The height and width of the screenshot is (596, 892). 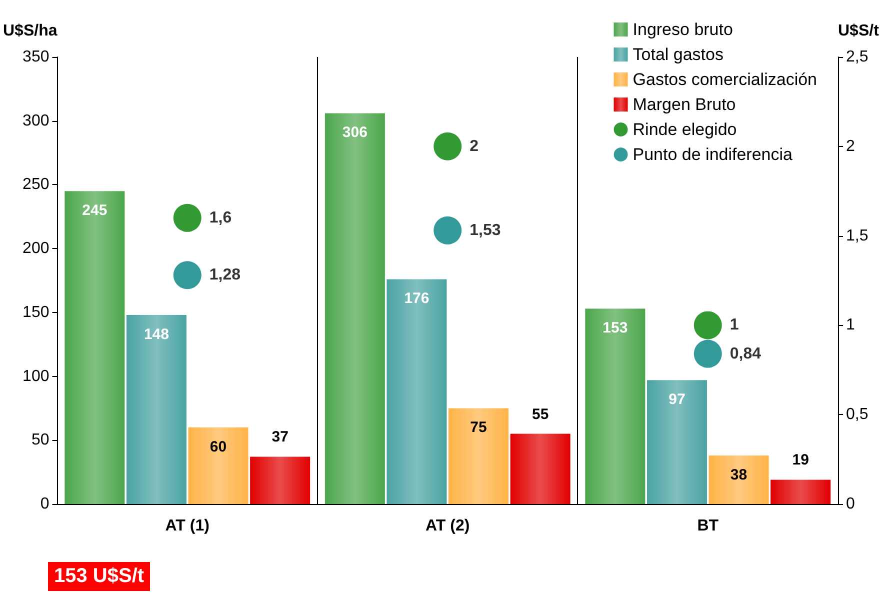 What do you see at coordinates (187, 526) in the screenshot?
I see `x-tick-label: AT (1)` at bounding box center [187, 526].